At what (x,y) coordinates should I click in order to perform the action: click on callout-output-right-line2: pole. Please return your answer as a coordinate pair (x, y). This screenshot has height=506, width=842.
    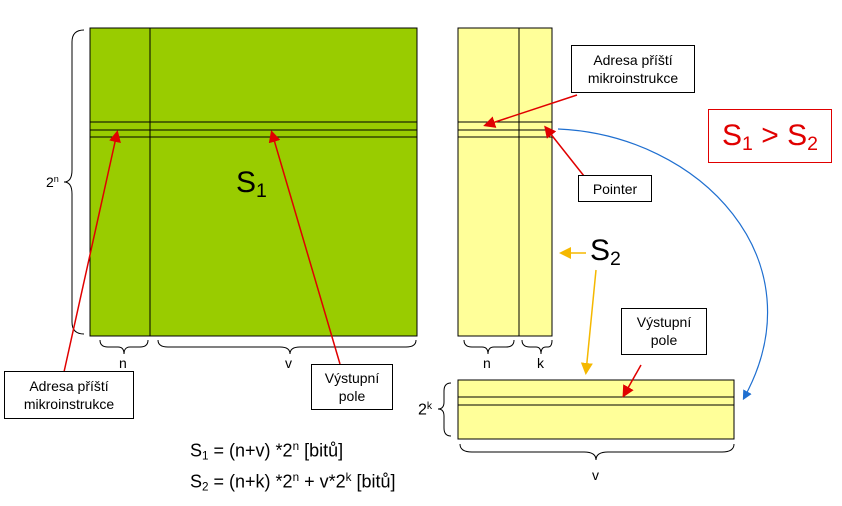
    Looking at the image, I should click on (664, 340).